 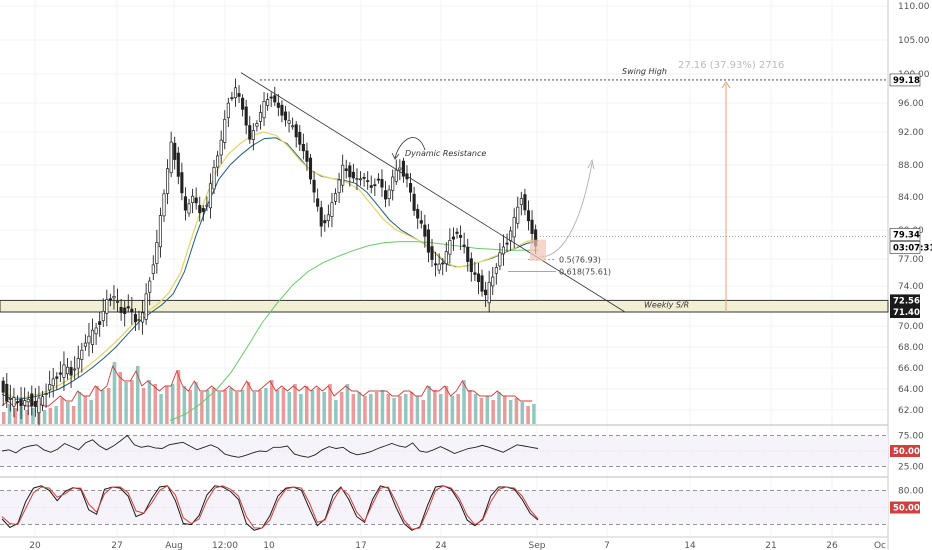 I want to click on price-tick-label: 74.00, so click(x=911, y=287).